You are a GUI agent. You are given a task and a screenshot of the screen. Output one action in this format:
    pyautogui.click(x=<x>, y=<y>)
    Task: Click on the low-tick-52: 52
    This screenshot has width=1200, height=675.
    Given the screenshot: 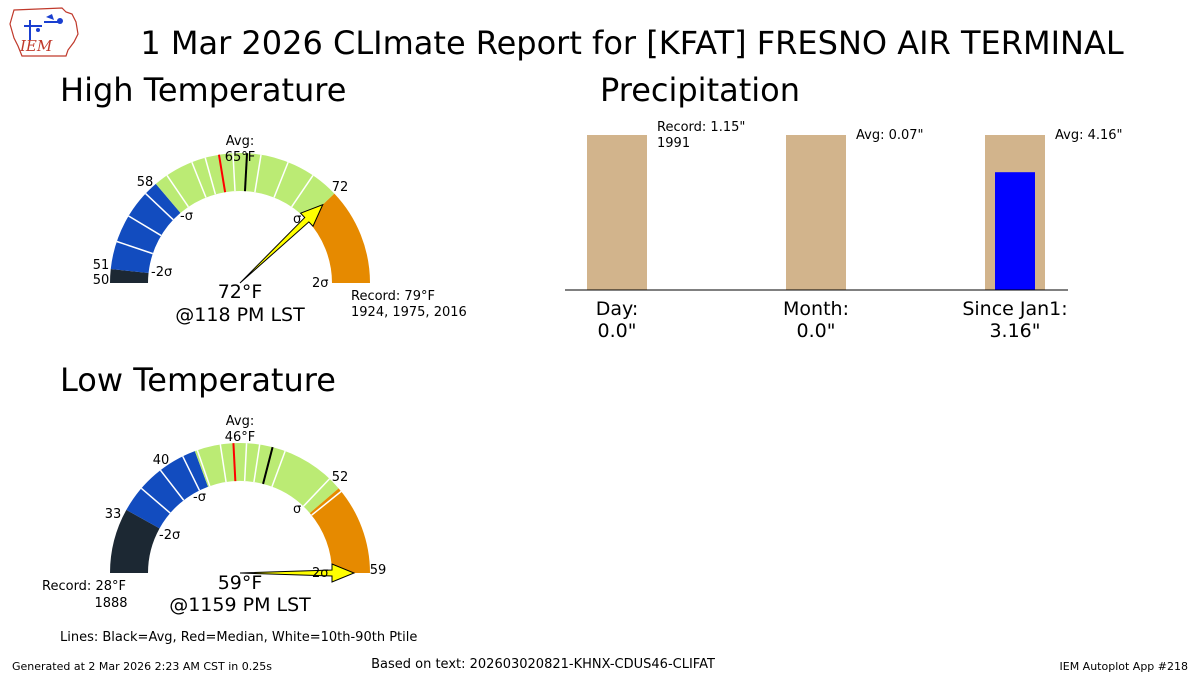 What is the action you would take?
    pyautogui.click(x=340, y=477)
    